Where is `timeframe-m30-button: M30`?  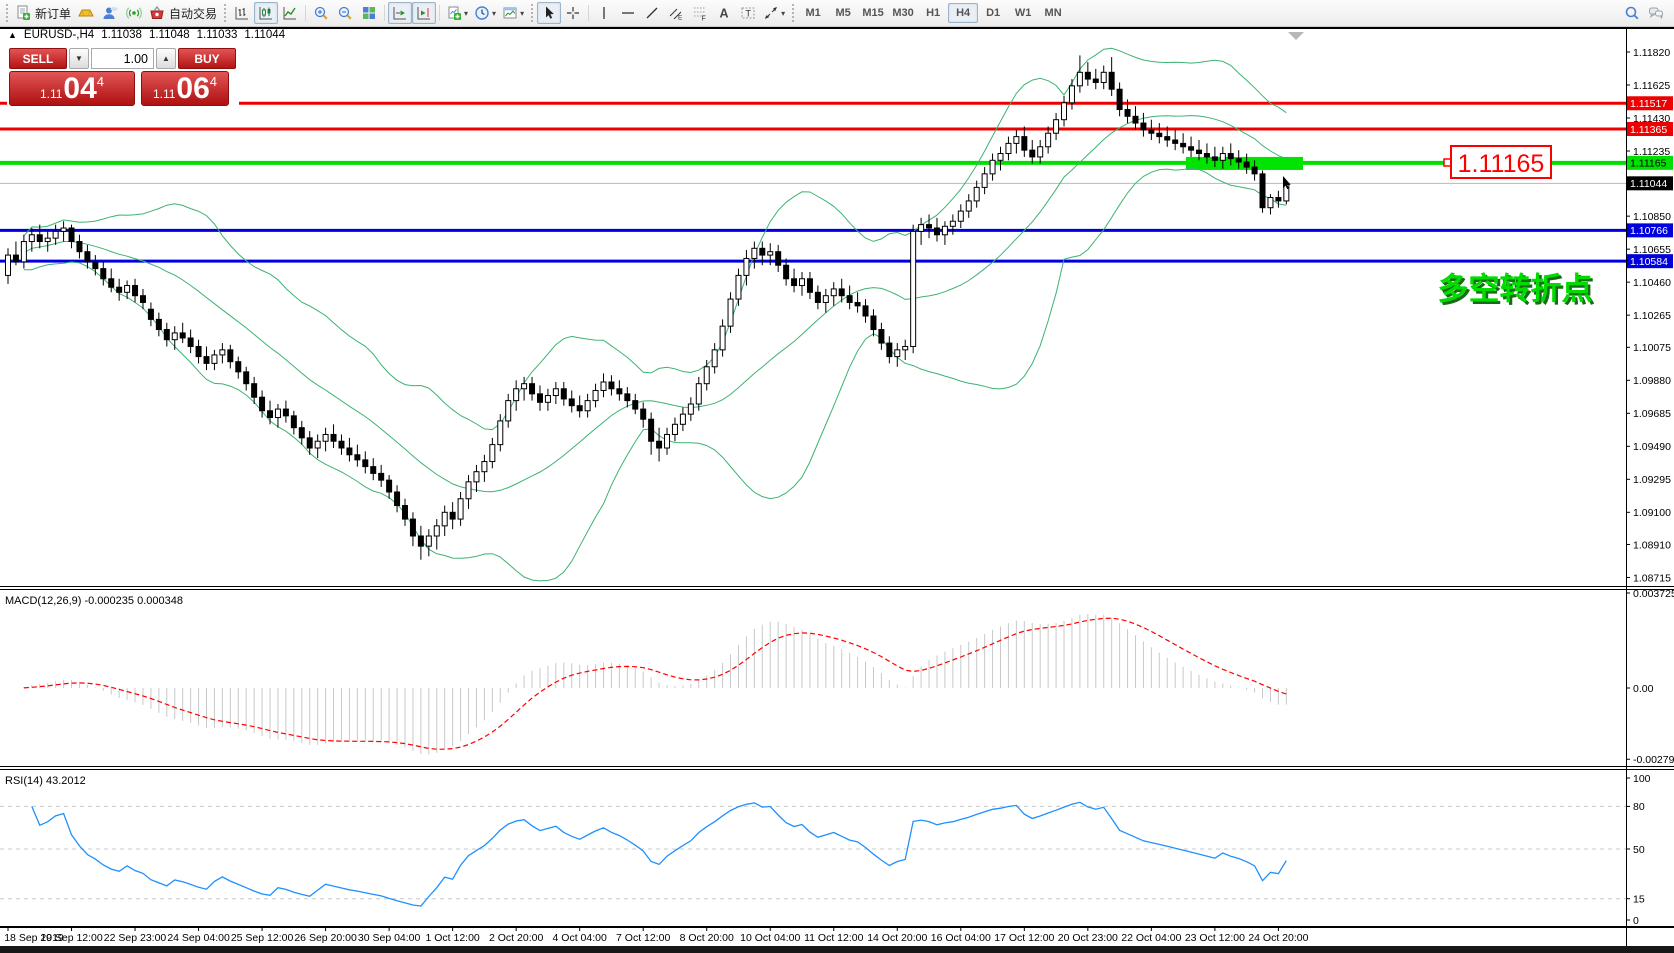
timeframe-m30-button: M30 is located at coordinates (903, 13).